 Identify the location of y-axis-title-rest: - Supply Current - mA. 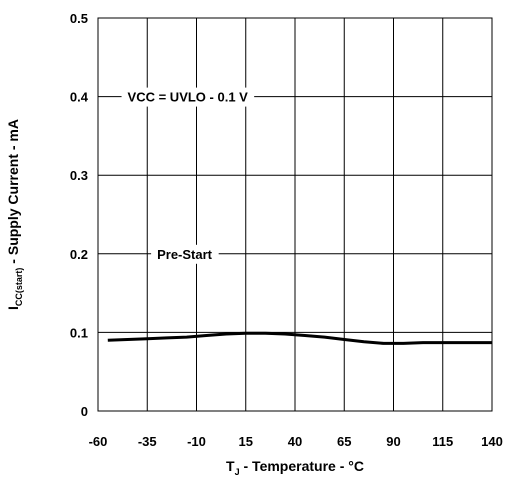
(13, 193).